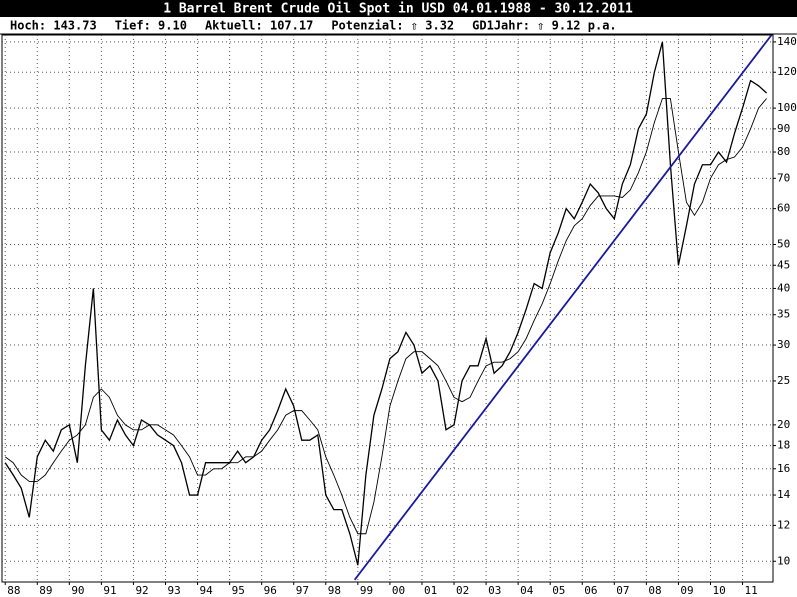 The image size is (797, 597). I want to click on x-tick-label: 96, so click(270, 590).